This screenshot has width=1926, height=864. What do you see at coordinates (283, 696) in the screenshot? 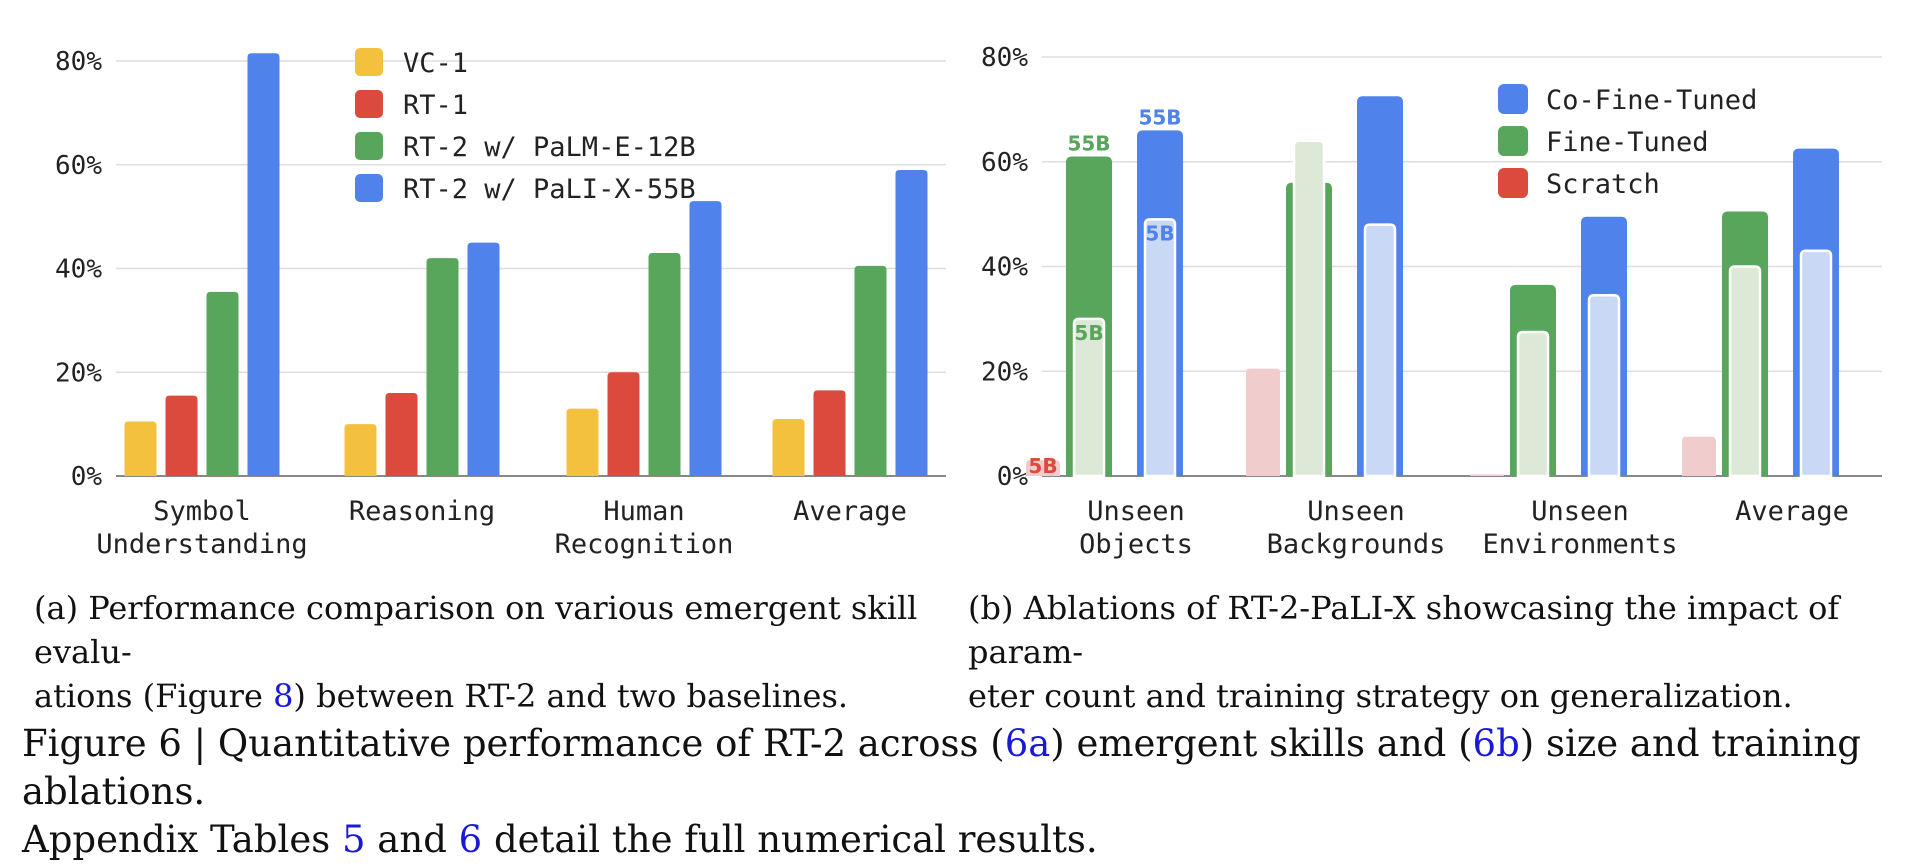
I see `figure-8-link: 8` at bounding box center [283, 696].